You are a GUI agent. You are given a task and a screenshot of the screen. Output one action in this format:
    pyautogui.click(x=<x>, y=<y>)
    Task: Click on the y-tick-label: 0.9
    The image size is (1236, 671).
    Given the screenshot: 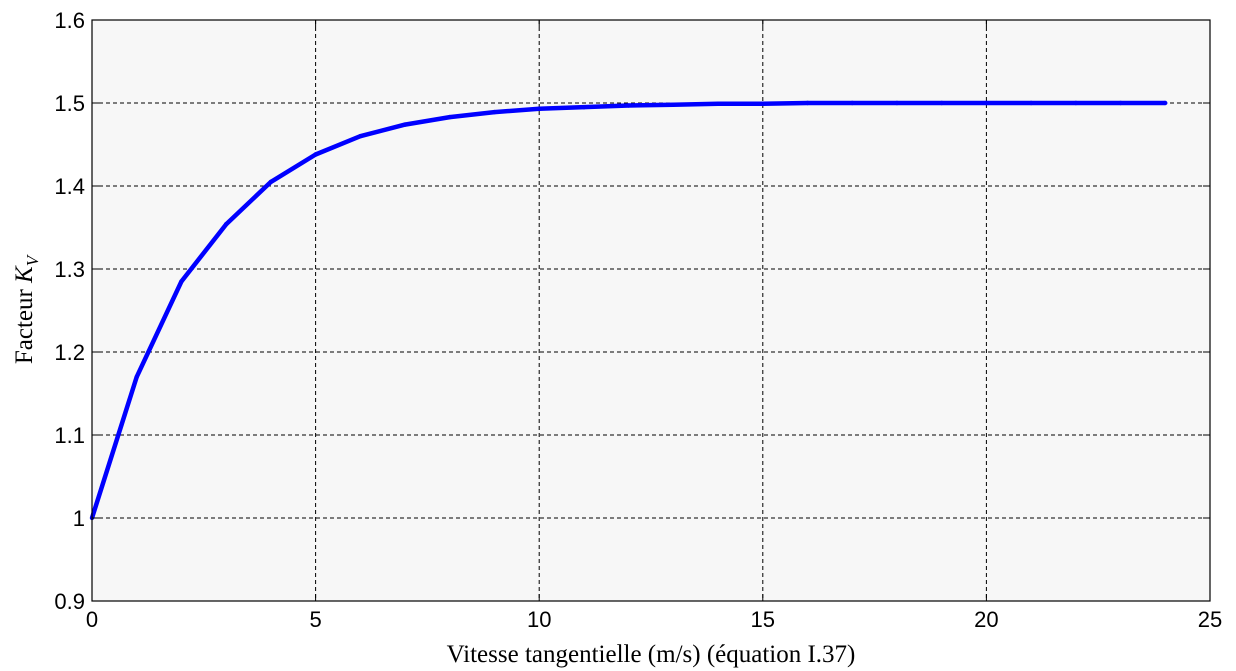 What is the action you would take?
    pyautogui.click(x=69, y=601)
    